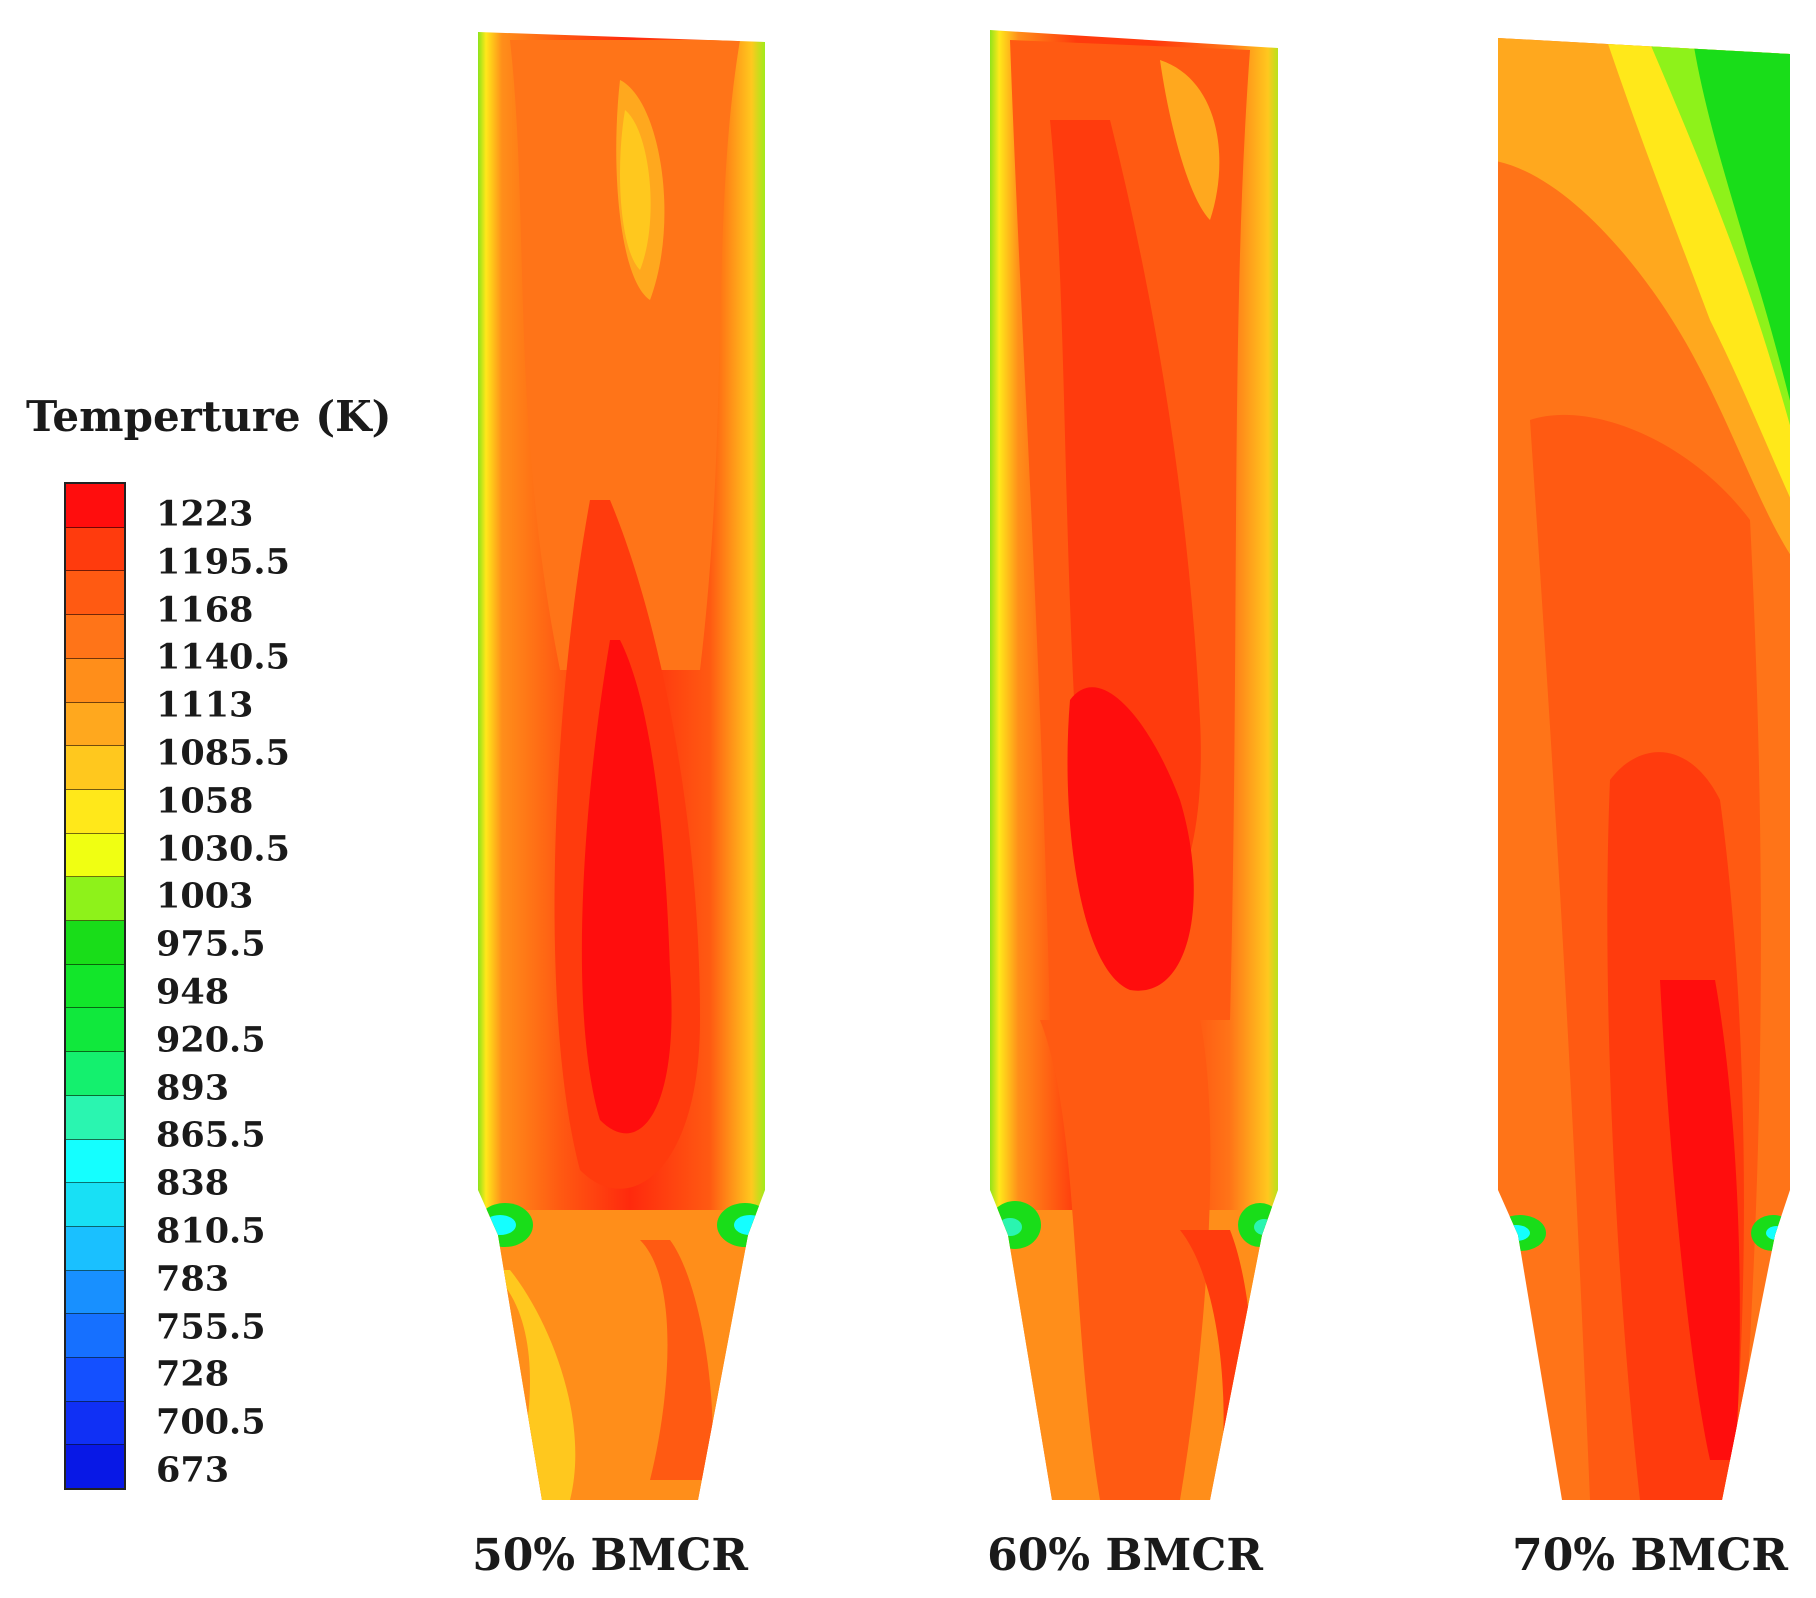 The image size is (1816, 1598). I want to click on color-bar-tick-label: 1003, so click(205, 896).